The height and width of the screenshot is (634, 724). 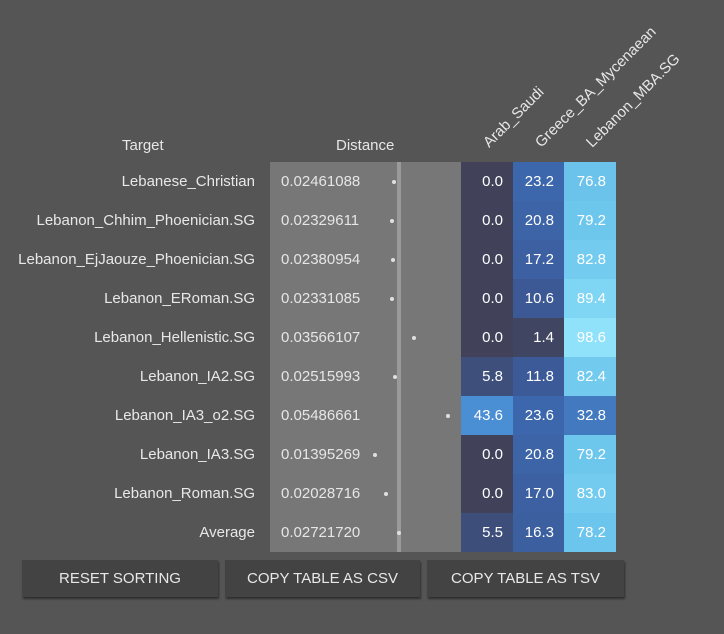 What do you see at coordinates (590, 376) in the screenshot?
I see `source-percentage-cell: 82.4` at bounding box center [590, 376].